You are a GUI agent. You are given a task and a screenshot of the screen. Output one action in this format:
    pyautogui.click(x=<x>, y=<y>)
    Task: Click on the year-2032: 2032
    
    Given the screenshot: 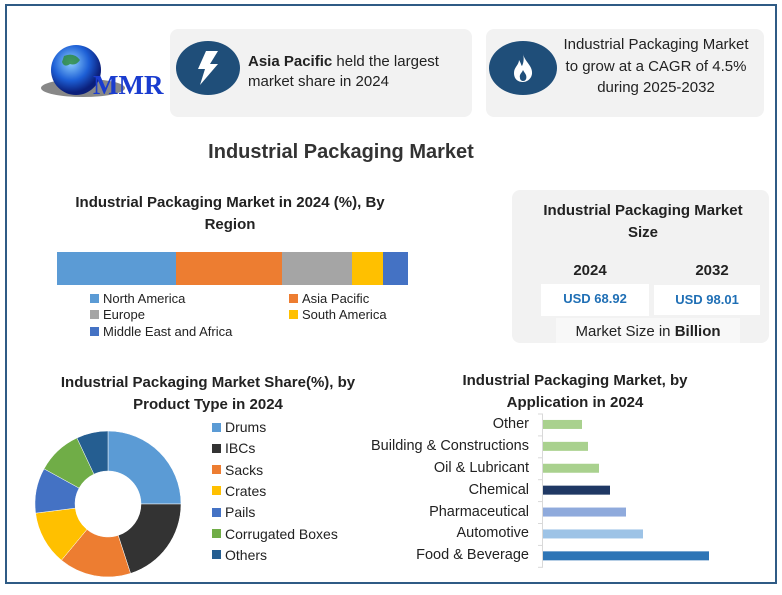 What is the action you would take?
    pyautogui.click(x=712, y=270)
    